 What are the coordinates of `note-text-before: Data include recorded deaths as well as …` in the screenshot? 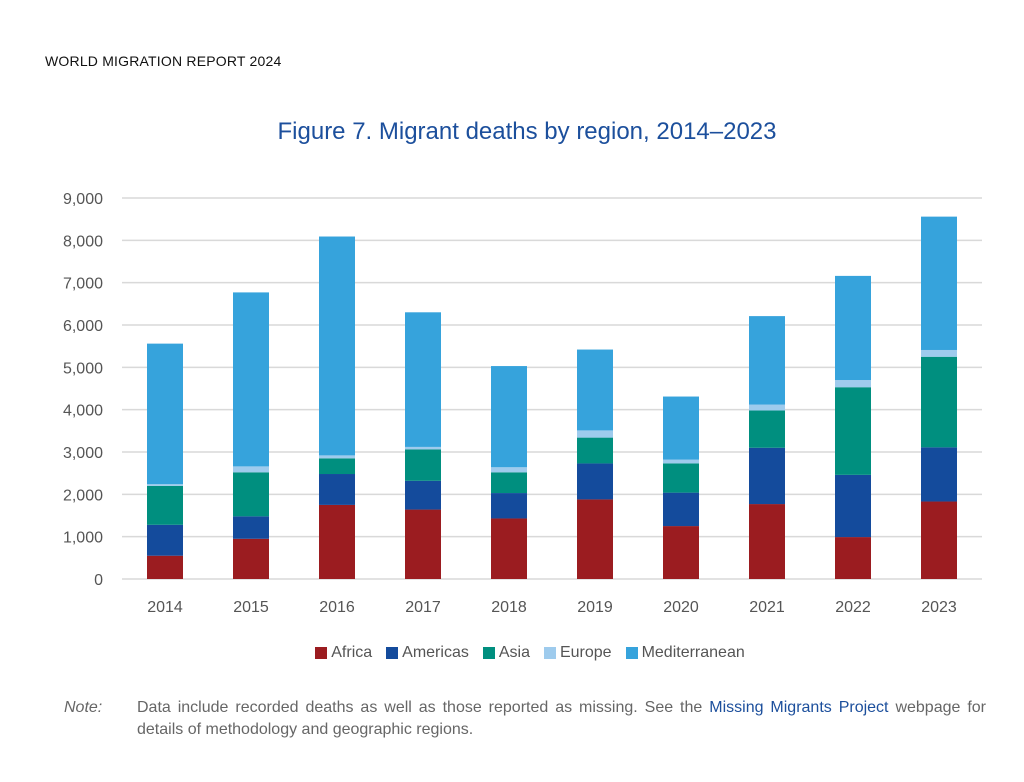 It's located at (423, 707).